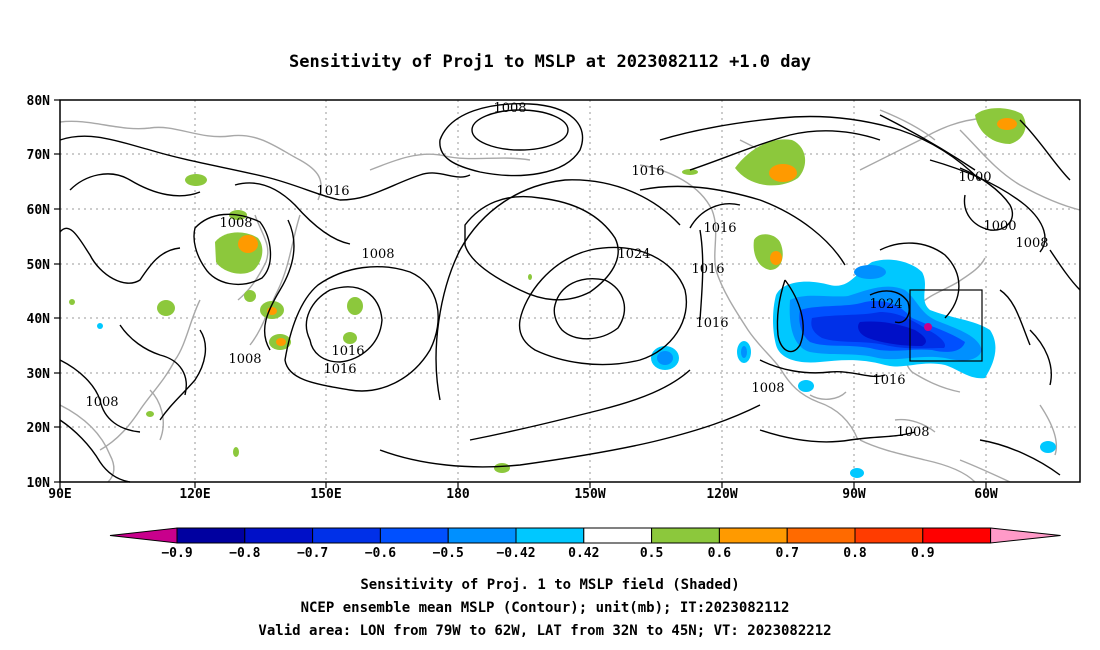 This screenshot has width=1100, height=650. What do you see at coordinates (244, 553) in the screenshot?
I see `colorbar-label: −0.8` at bounding box center [244, 553].